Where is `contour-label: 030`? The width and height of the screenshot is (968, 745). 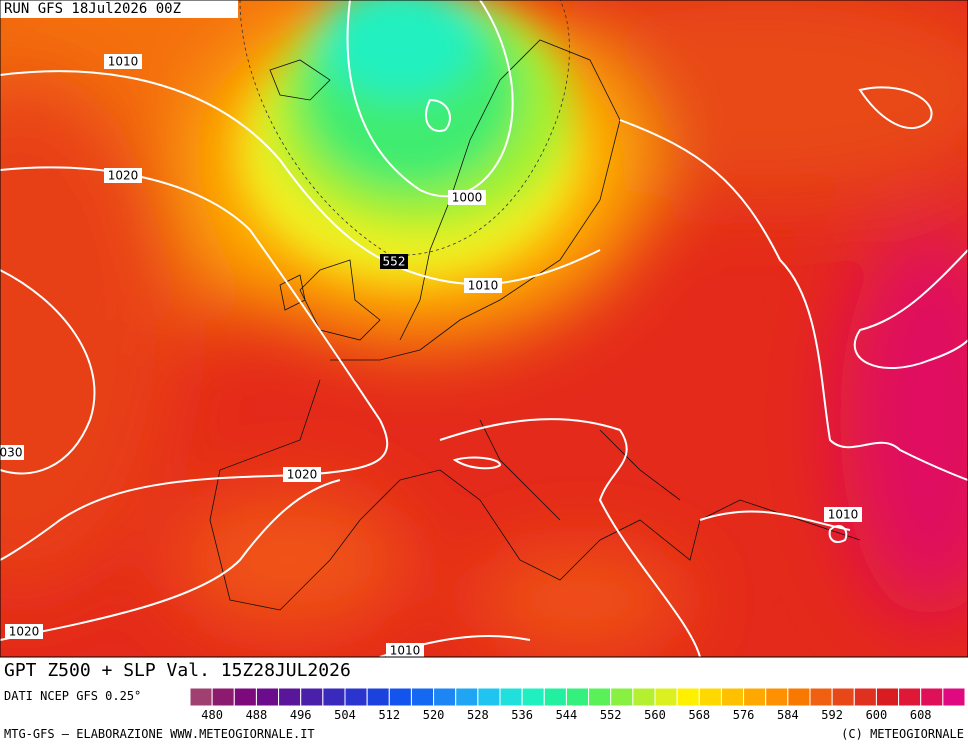 contour-label: 030 is located at coordinates (11, 453).